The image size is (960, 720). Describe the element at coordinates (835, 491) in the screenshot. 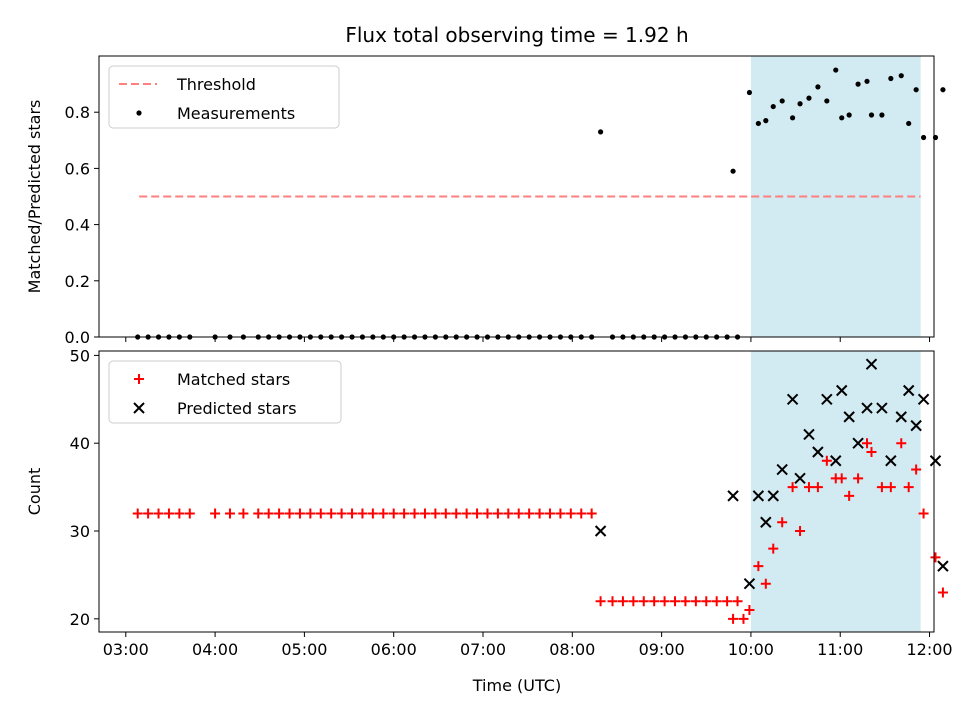

I see `highlight-span` at that location.